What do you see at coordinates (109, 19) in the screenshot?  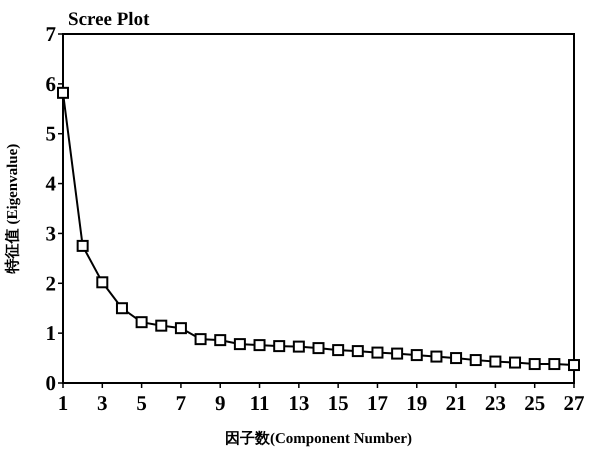 I see `chart-title: Scree Plot` at bounding box center [109, 19].